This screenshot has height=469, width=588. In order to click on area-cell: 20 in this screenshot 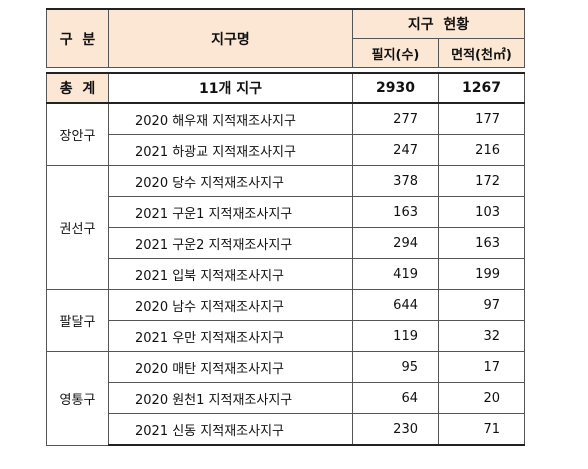, I will do `click(481, 398)`.